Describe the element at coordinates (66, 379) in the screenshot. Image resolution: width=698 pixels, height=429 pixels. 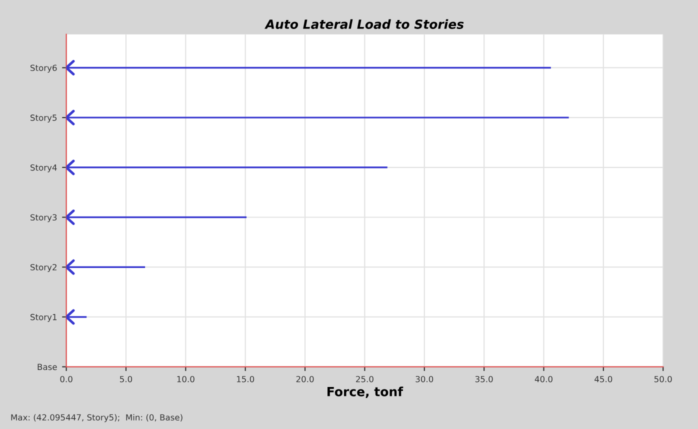
I see `x-tick-label: 0.0` at that location.